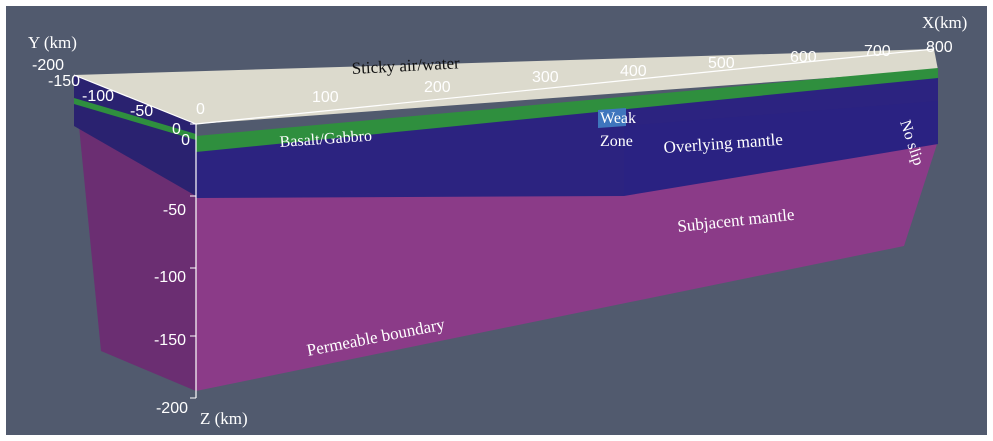  I want to click on y-tick-label: -100, so click(98, 96).